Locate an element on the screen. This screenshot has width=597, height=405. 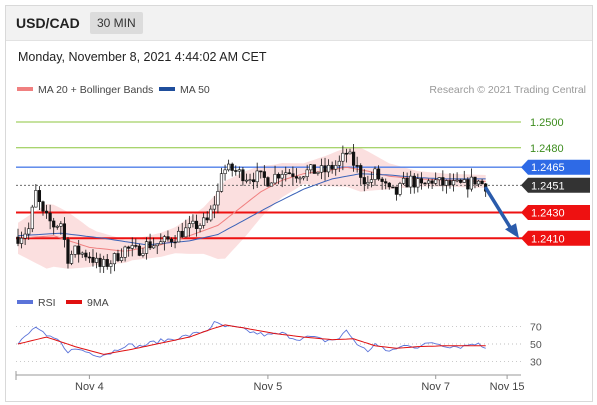
x-label-Nov 5: Nov 5 is located at coordinates (268, 387).